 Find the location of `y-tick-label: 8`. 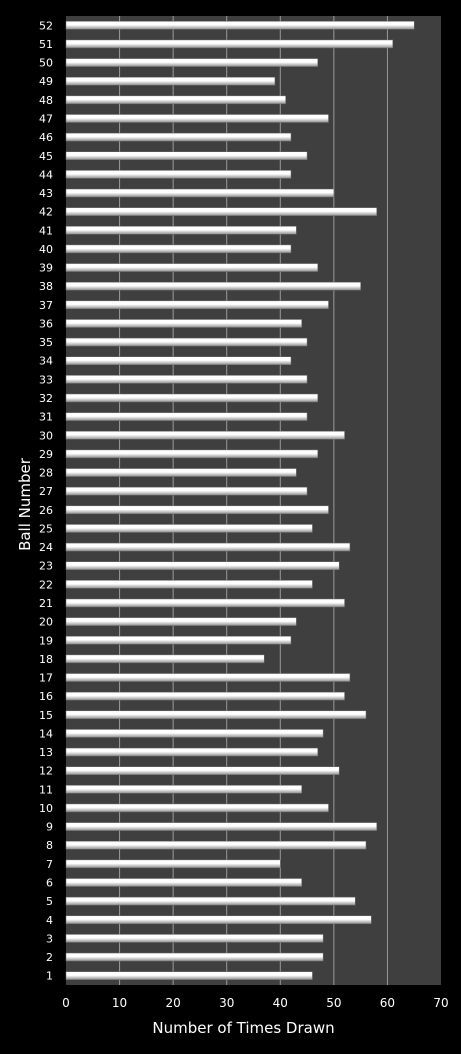

y-tick-label: 8 is located at coordinates (49, 845).